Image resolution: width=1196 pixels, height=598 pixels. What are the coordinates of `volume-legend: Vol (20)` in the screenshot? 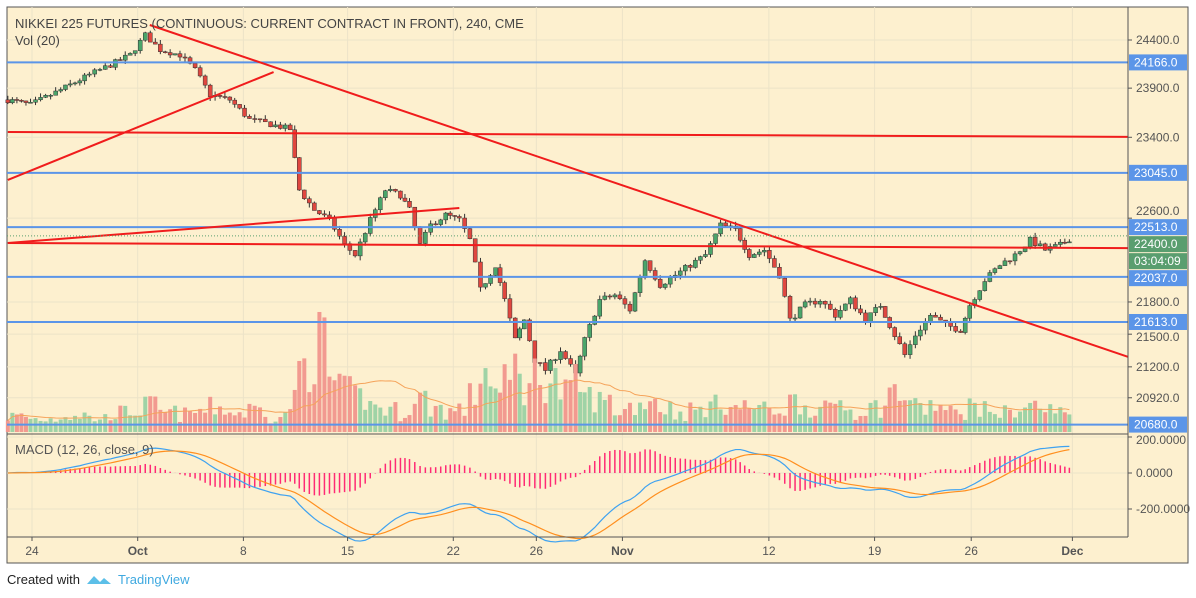 It's located at (37, 40).